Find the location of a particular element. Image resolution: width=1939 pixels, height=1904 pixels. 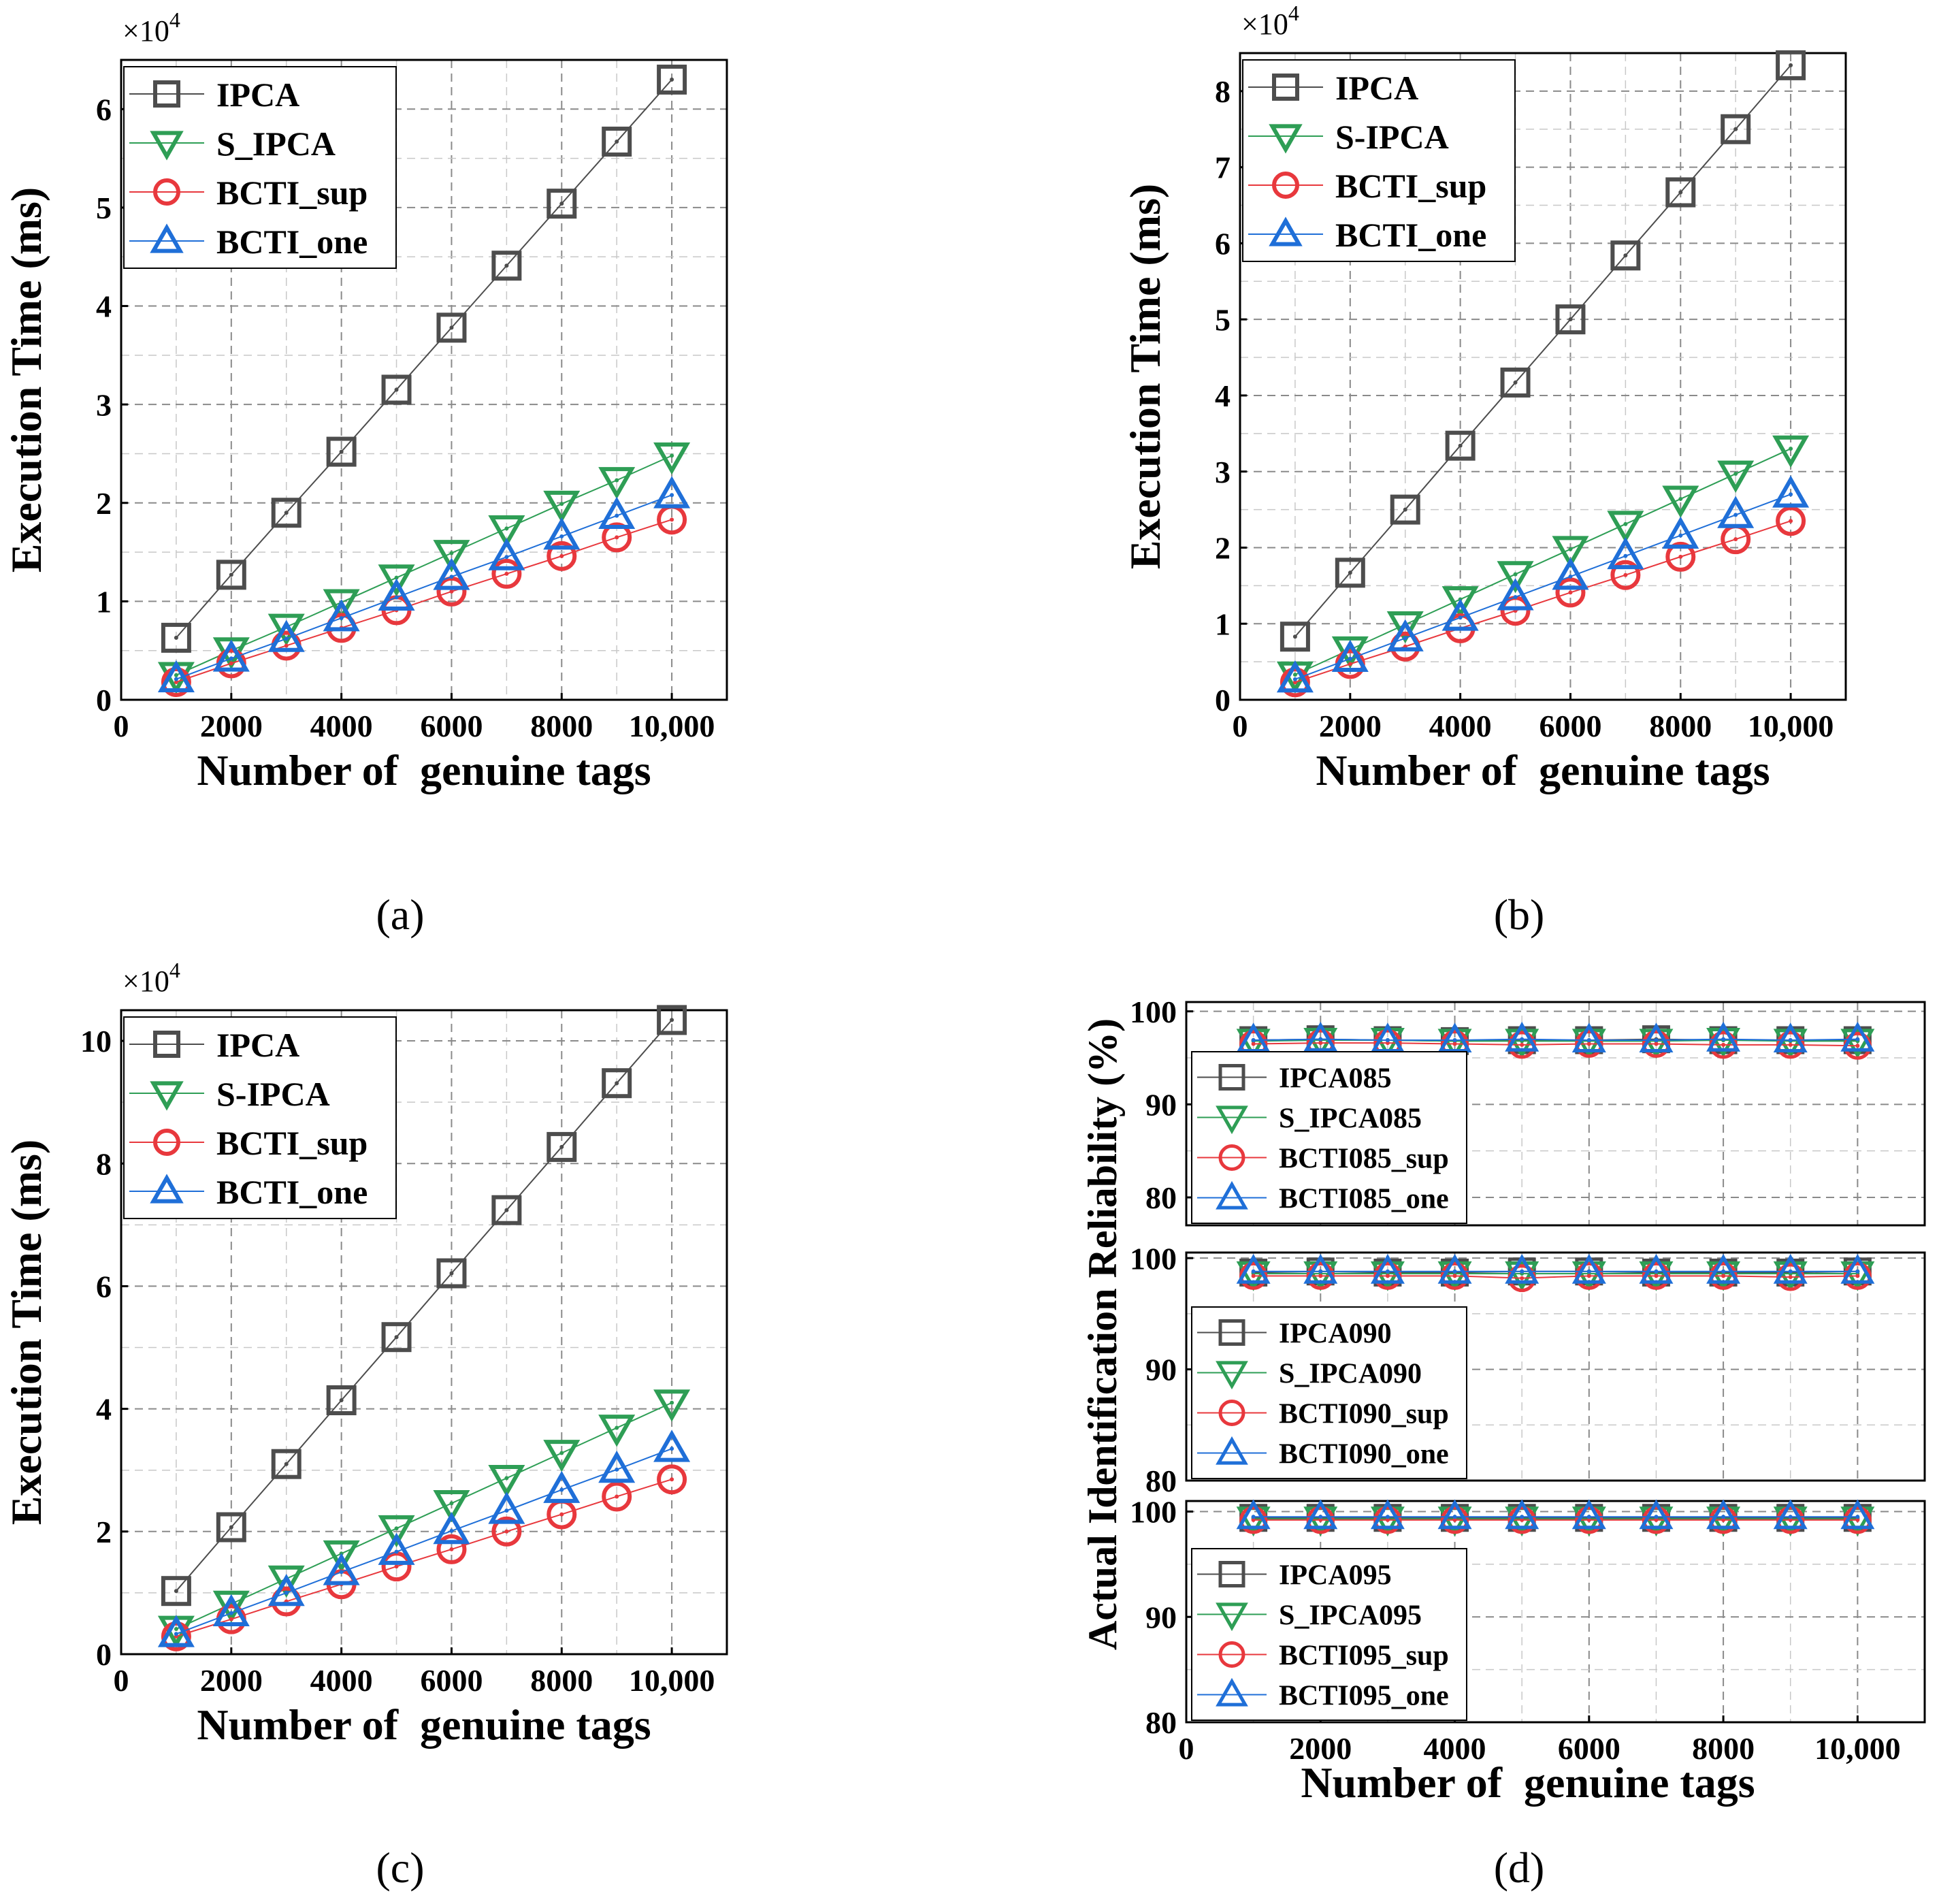

legend-marker-s-ipca is located at coordinates (167, 1096).